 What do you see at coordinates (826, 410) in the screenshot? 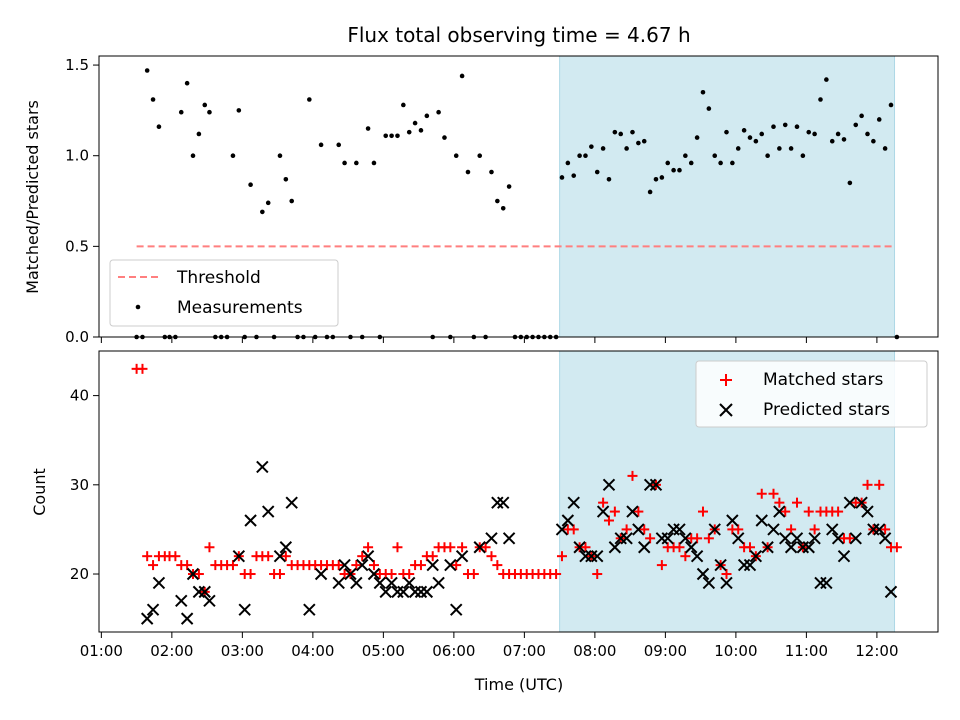
I see `legend-predicted-label: Predicted stars` at bounding box center [826, 410].